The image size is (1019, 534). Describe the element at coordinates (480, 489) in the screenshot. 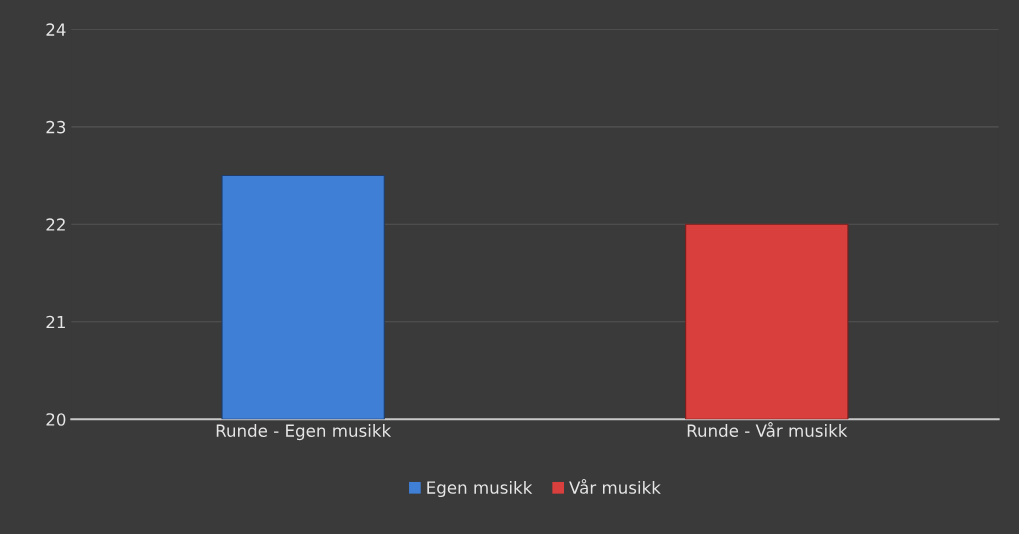

I see `legend-label: Egen musikk` at that location.